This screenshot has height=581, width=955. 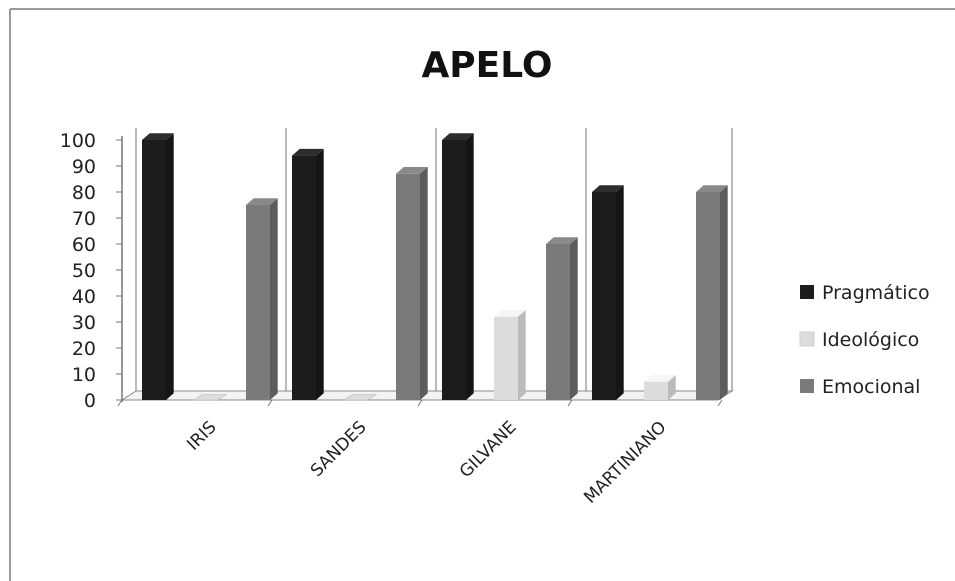 I want to click on bar-pragmático-martiniano, so click(x=608, y=292).